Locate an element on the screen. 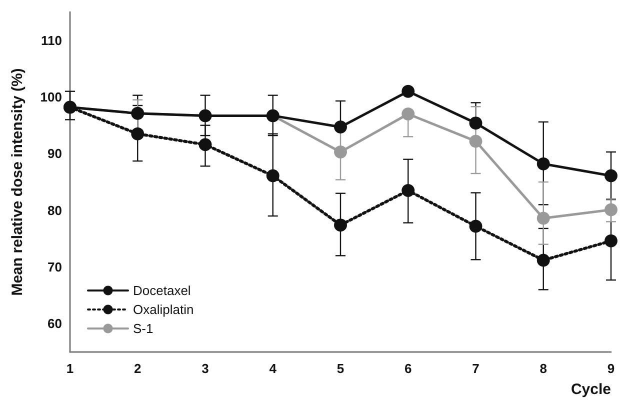 This screenshot has height=402, width=631. x-tick-label: 1 is located at coordinates (70, 368).